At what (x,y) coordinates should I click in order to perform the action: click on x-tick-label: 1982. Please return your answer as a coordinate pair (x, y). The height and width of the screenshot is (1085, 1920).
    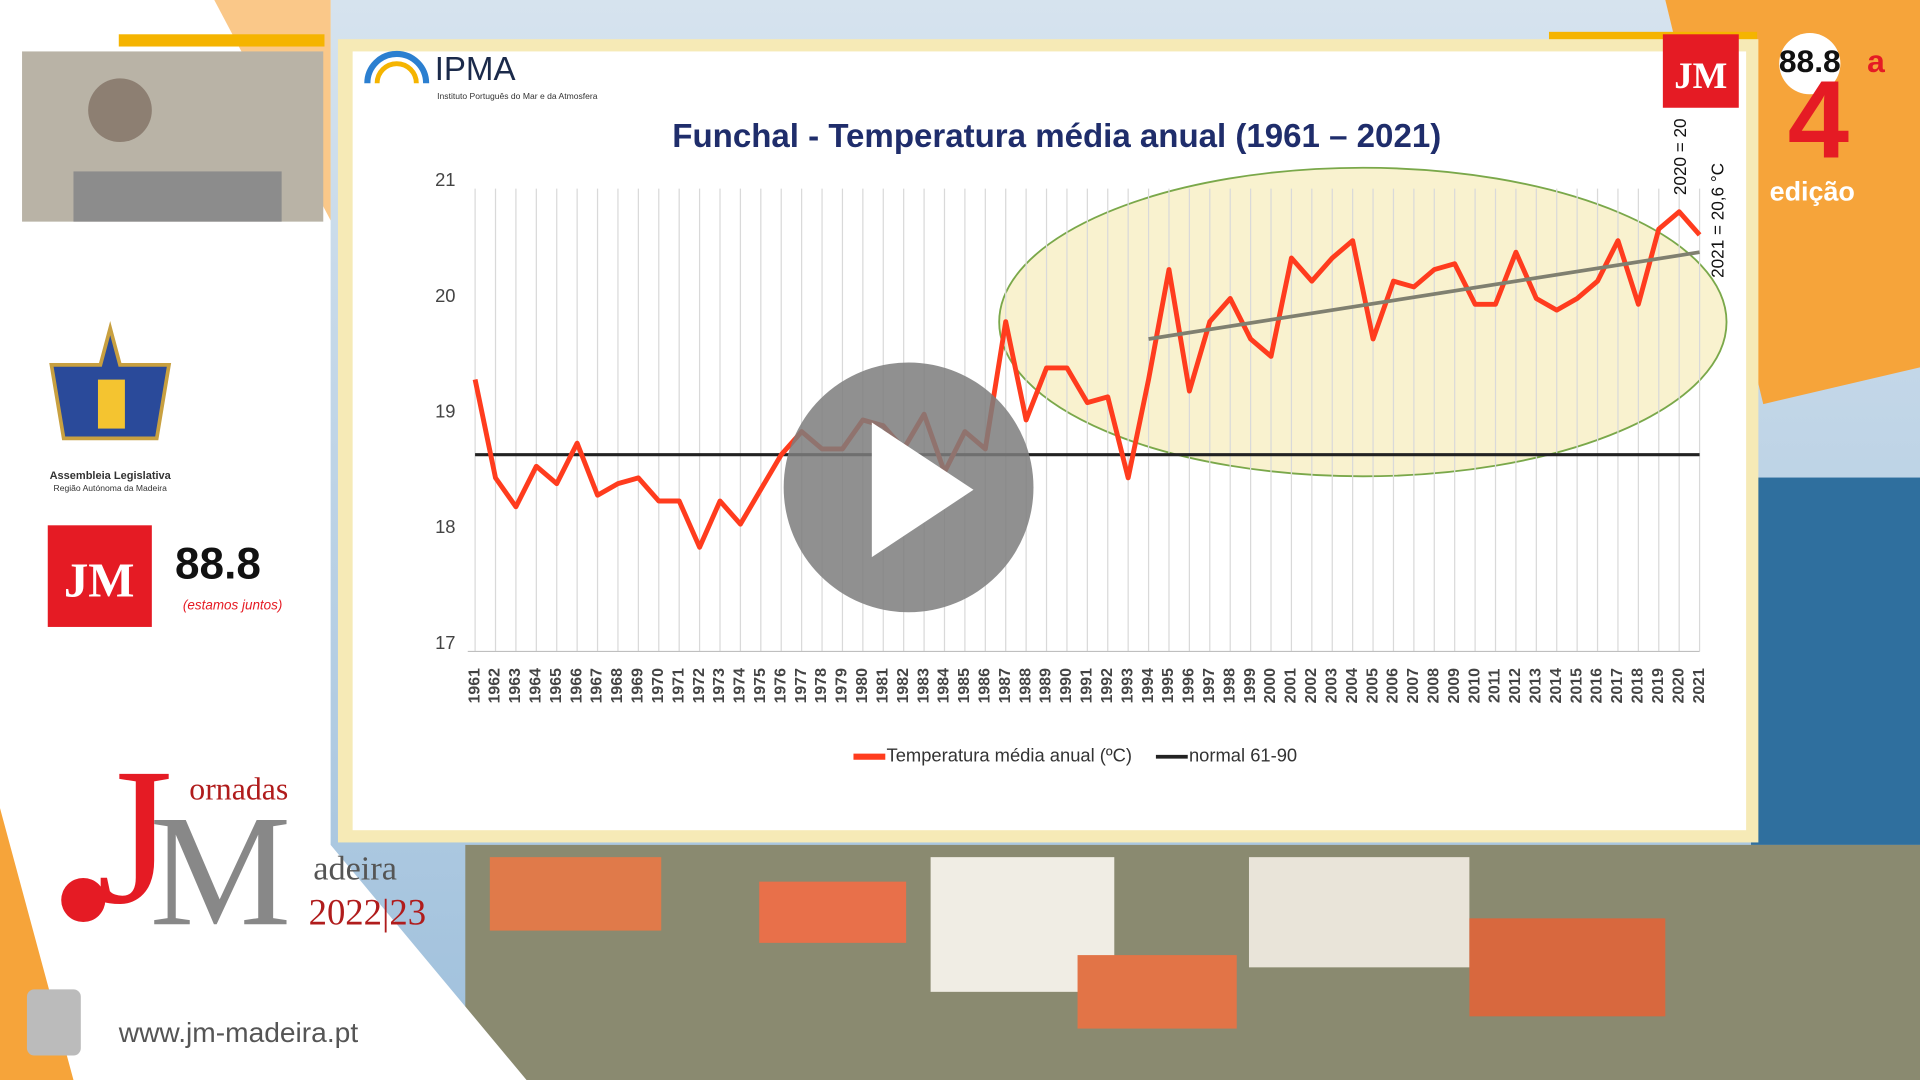
    Looking at the image, I should click on (903, 686).